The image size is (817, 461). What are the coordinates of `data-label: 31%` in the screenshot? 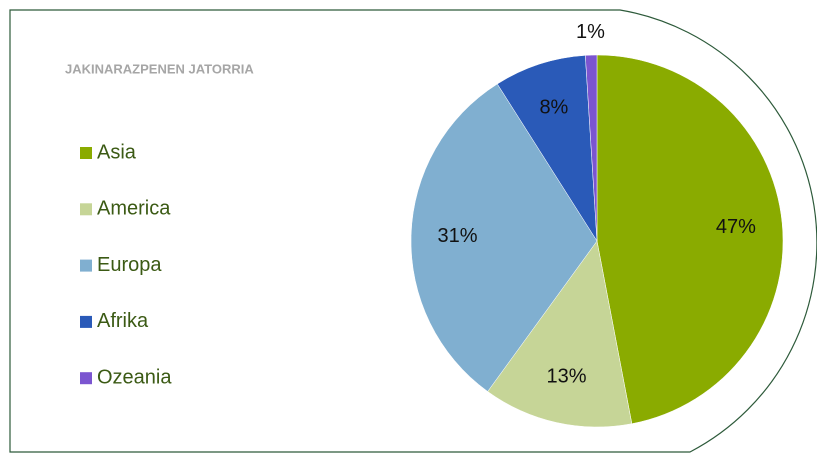 It's located at (458, 236).